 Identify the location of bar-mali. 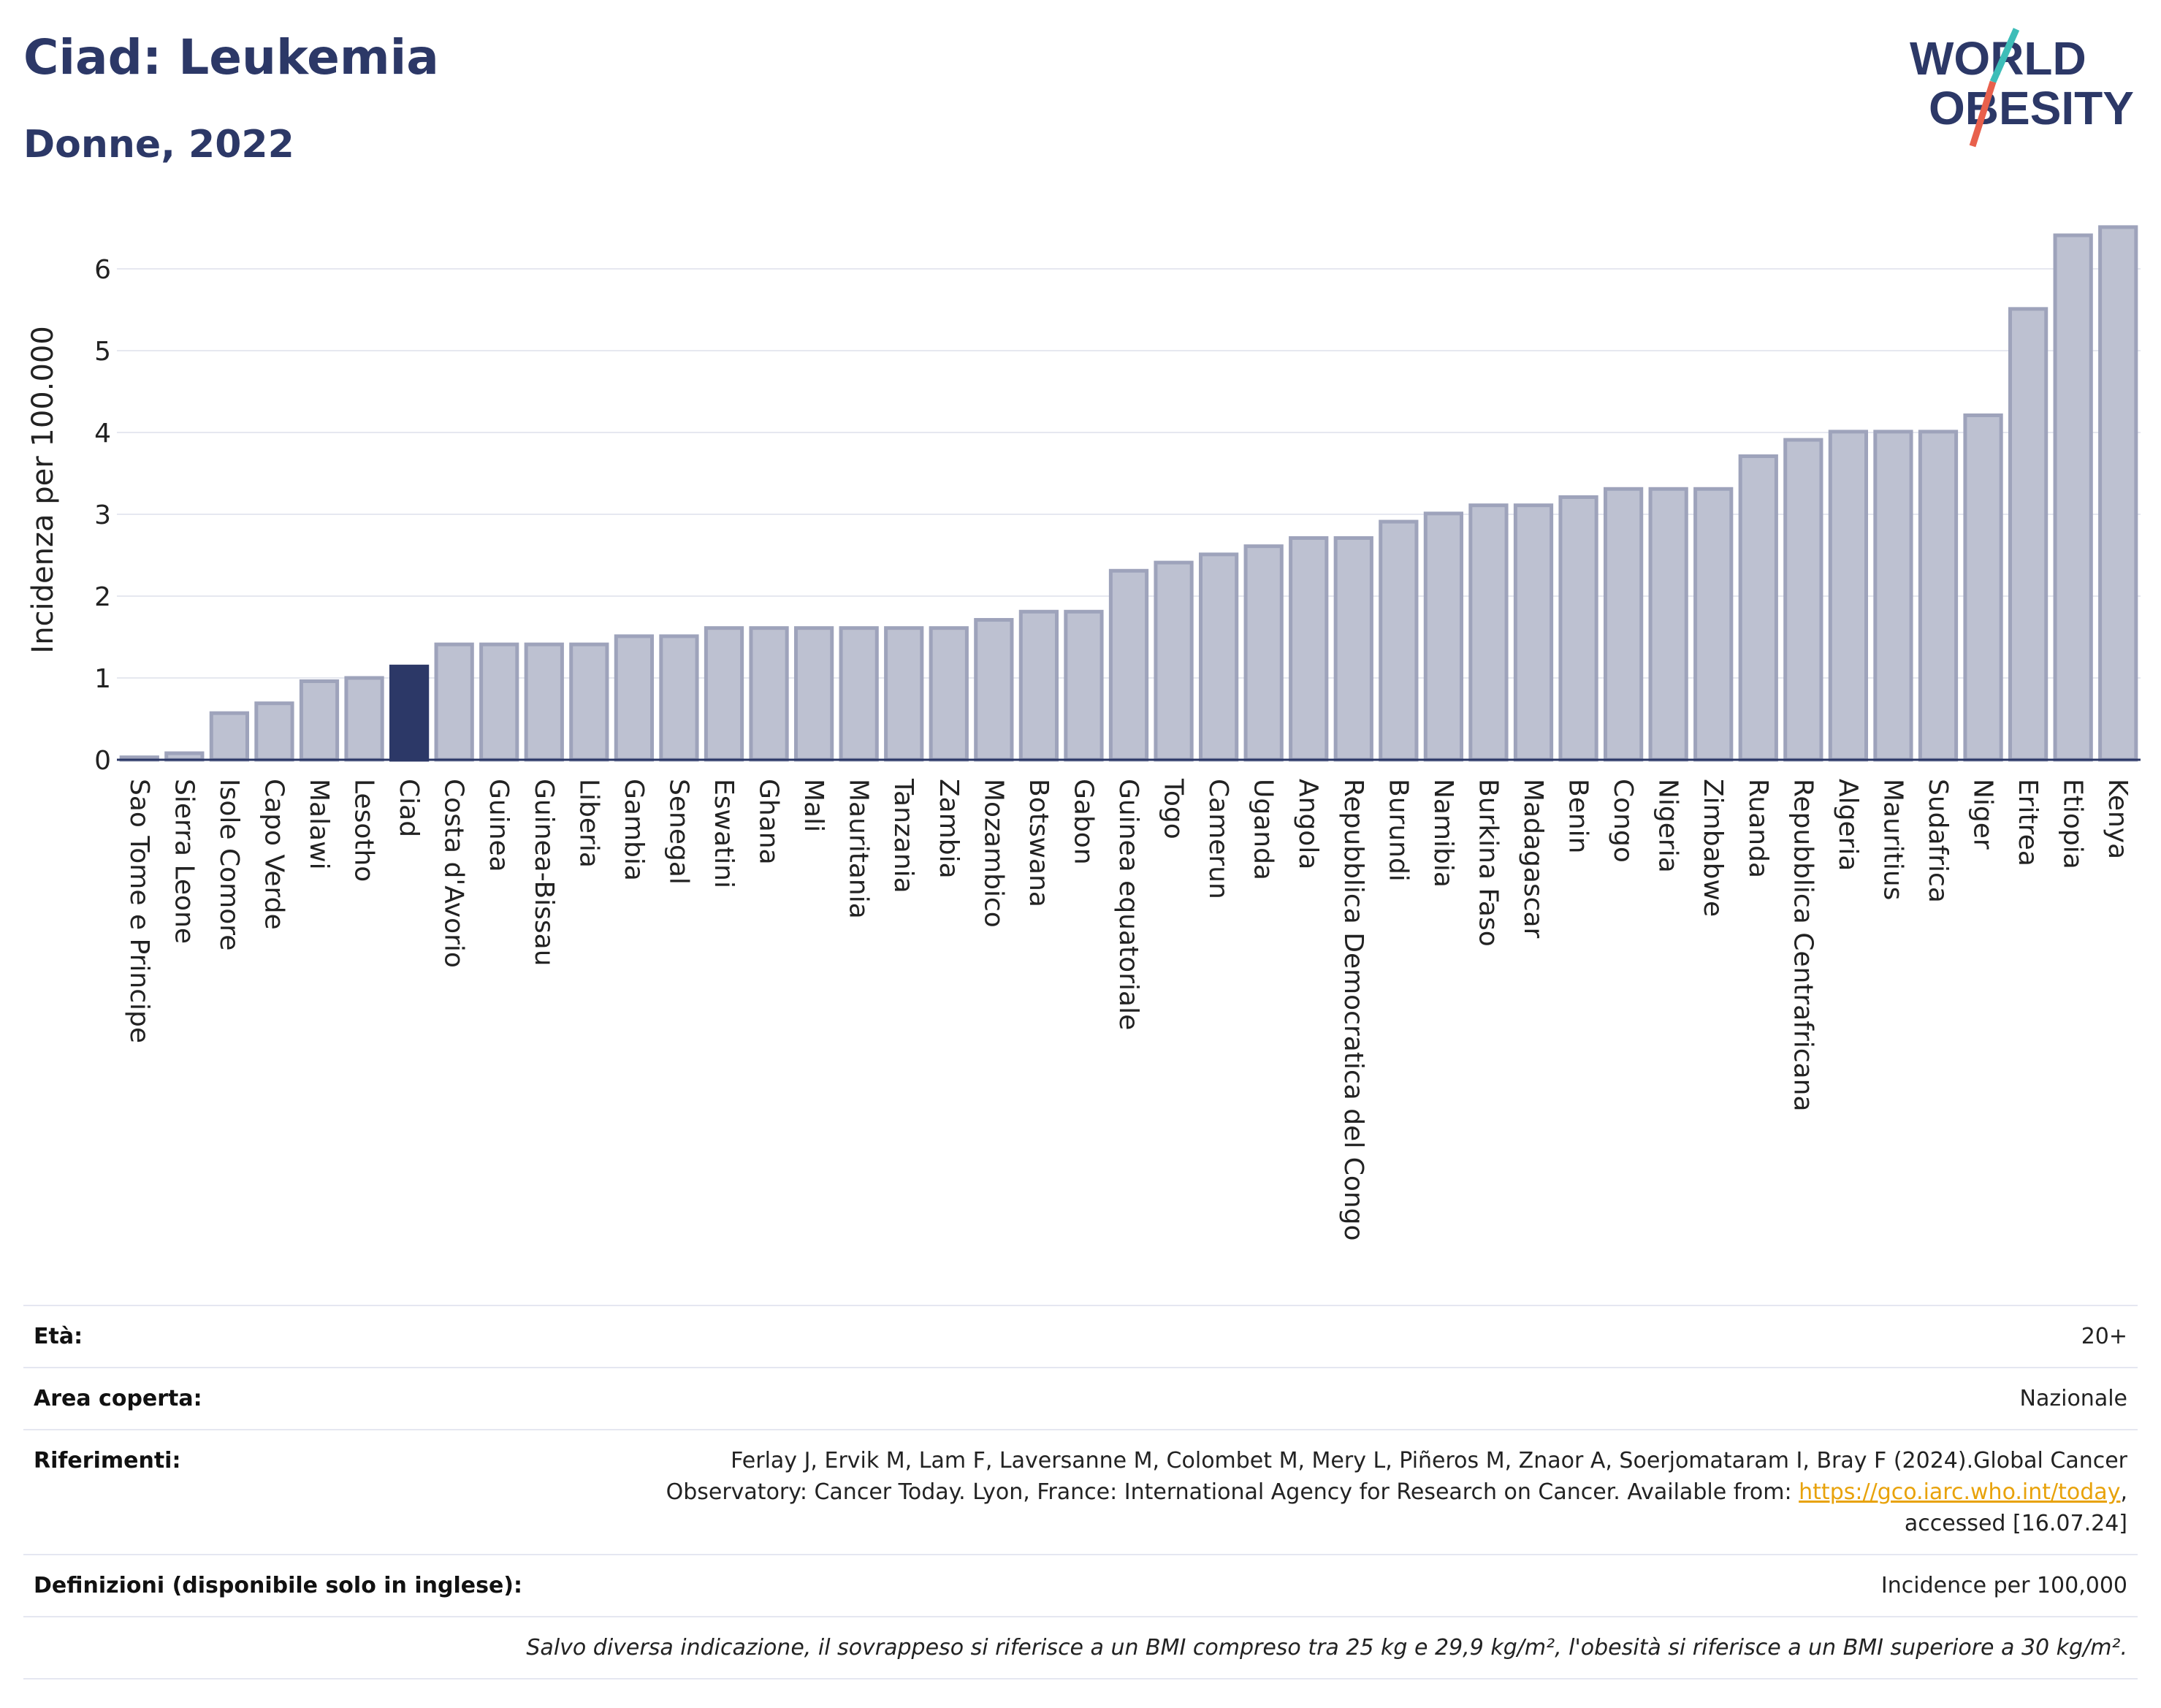
(813, 694).